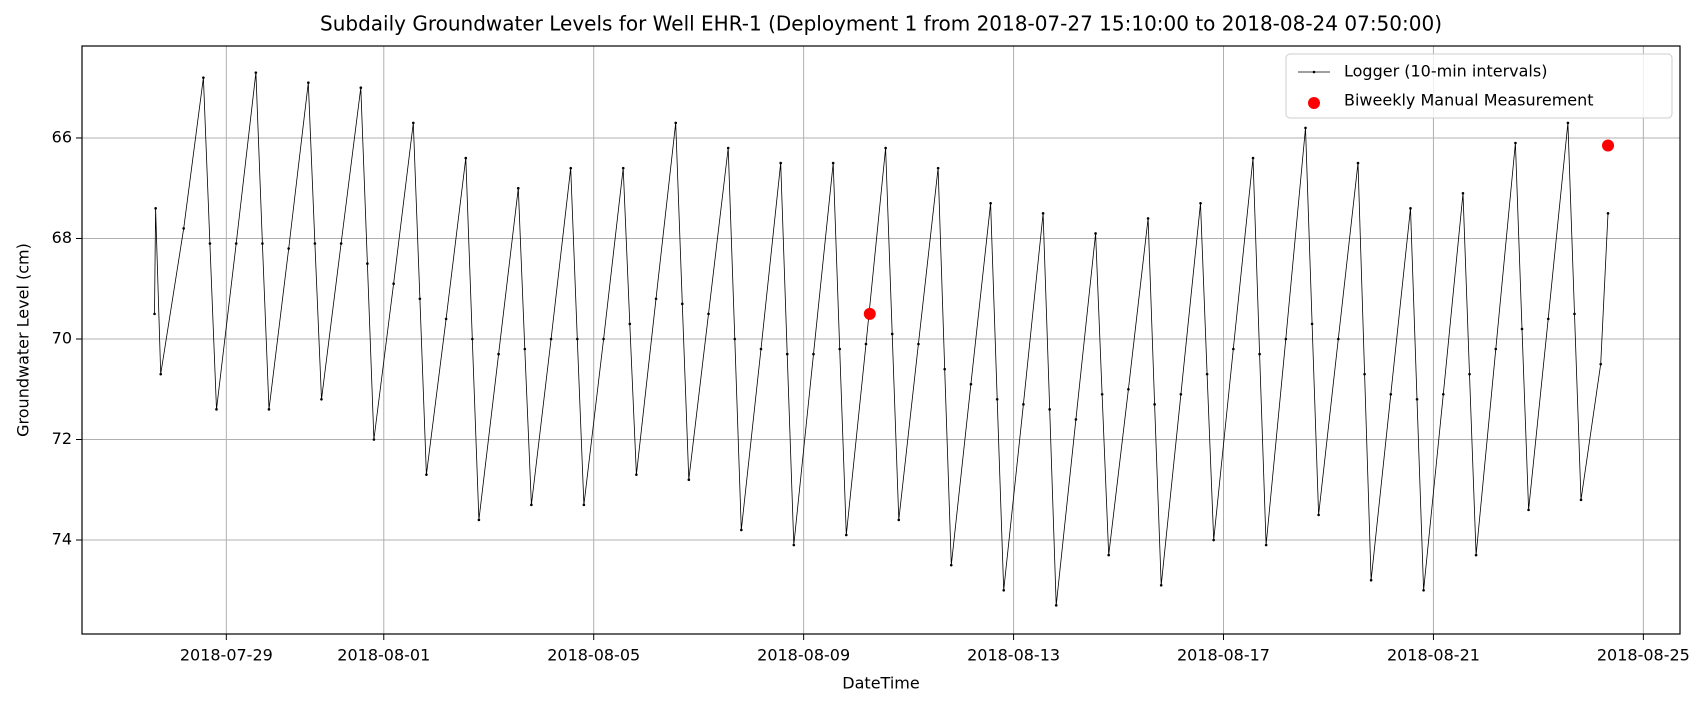 This screenshot has height=705, width=1707. What do you see at coordinates (23, 340) in the screenshot?
I see `y-axis-label: Groundwater Level (cm)` at bounding box center [23, 340].